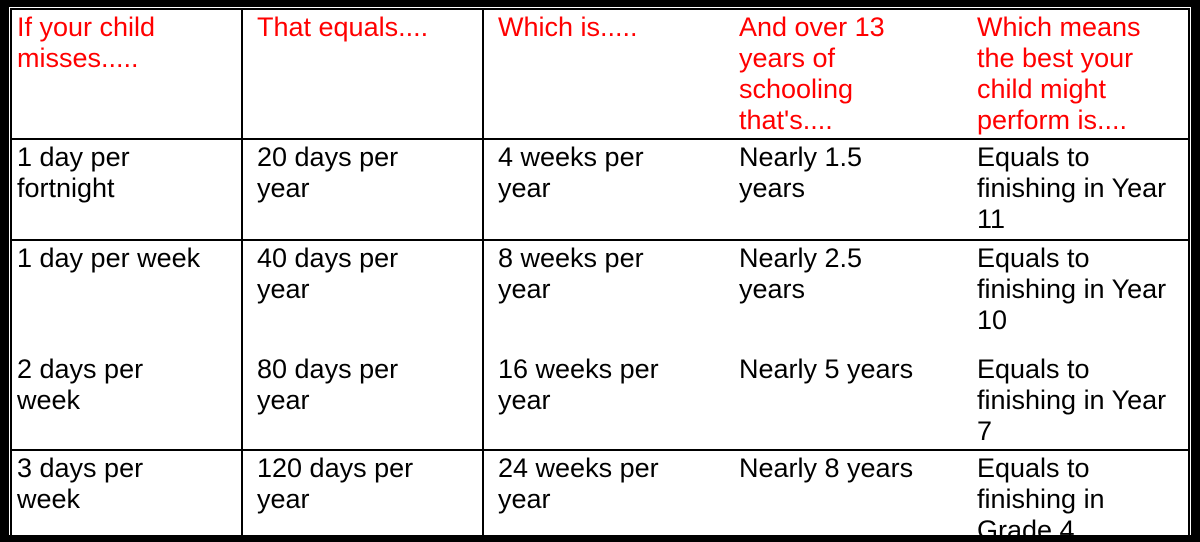  What do you see at coordinates (127, 296) in the screenshot?
I see `cell-days-missed: 1 day per week` at bounding box center [127, 296].